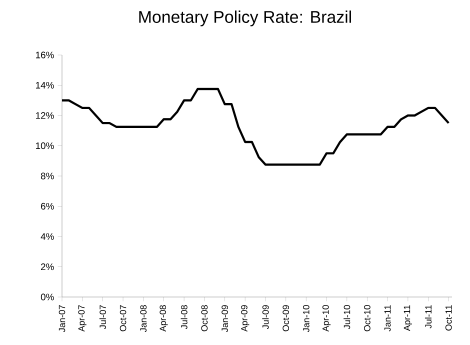 The height and width of the screenshot is (345, 470). I want to click on x-tick-label: Oct-10, so click(367, 318).